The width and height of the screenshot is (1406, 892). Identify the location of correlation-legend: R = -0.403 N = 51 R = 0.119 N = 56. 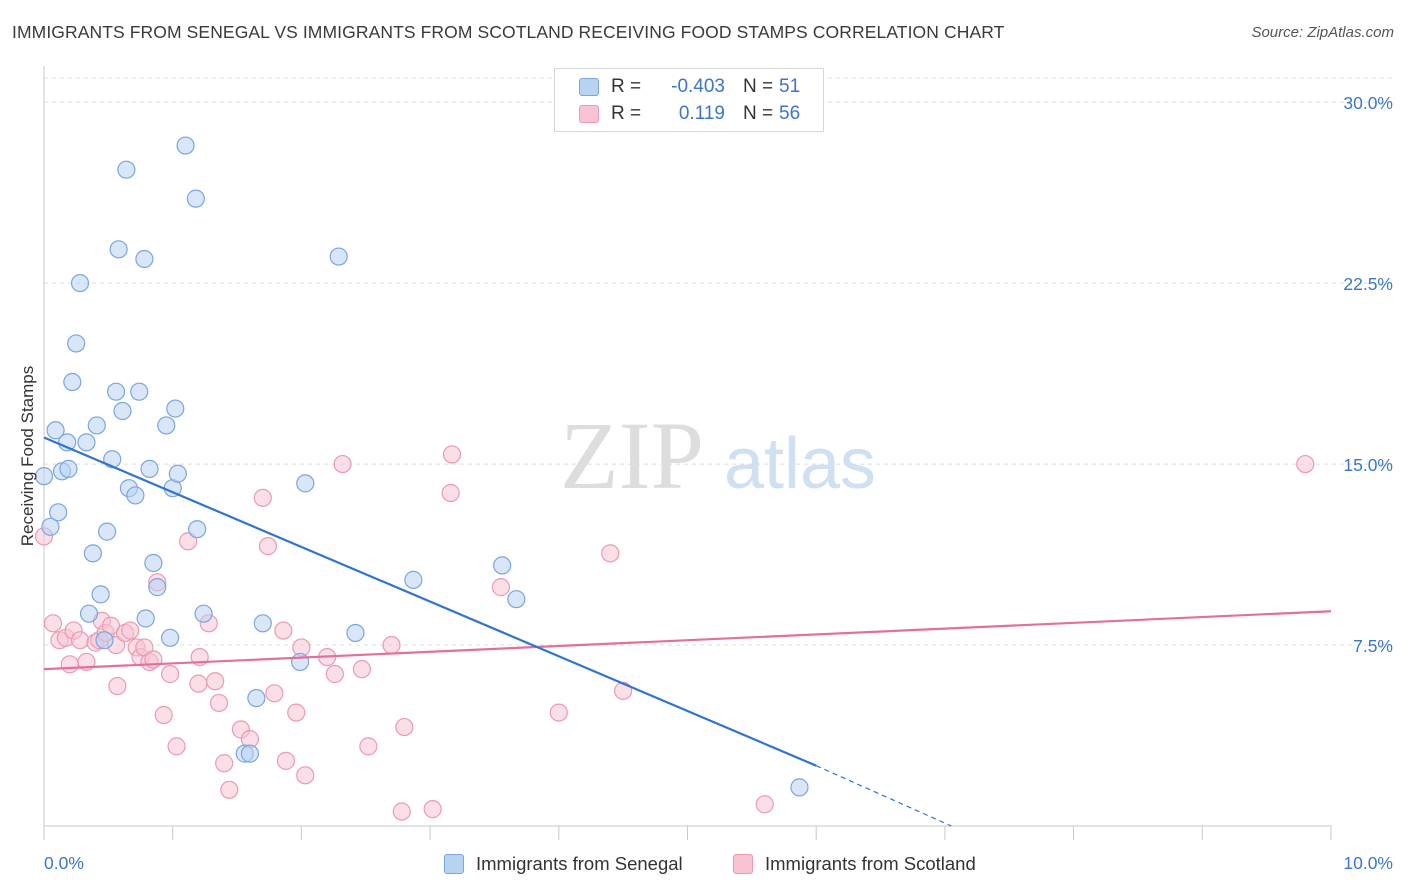
(689, 100).